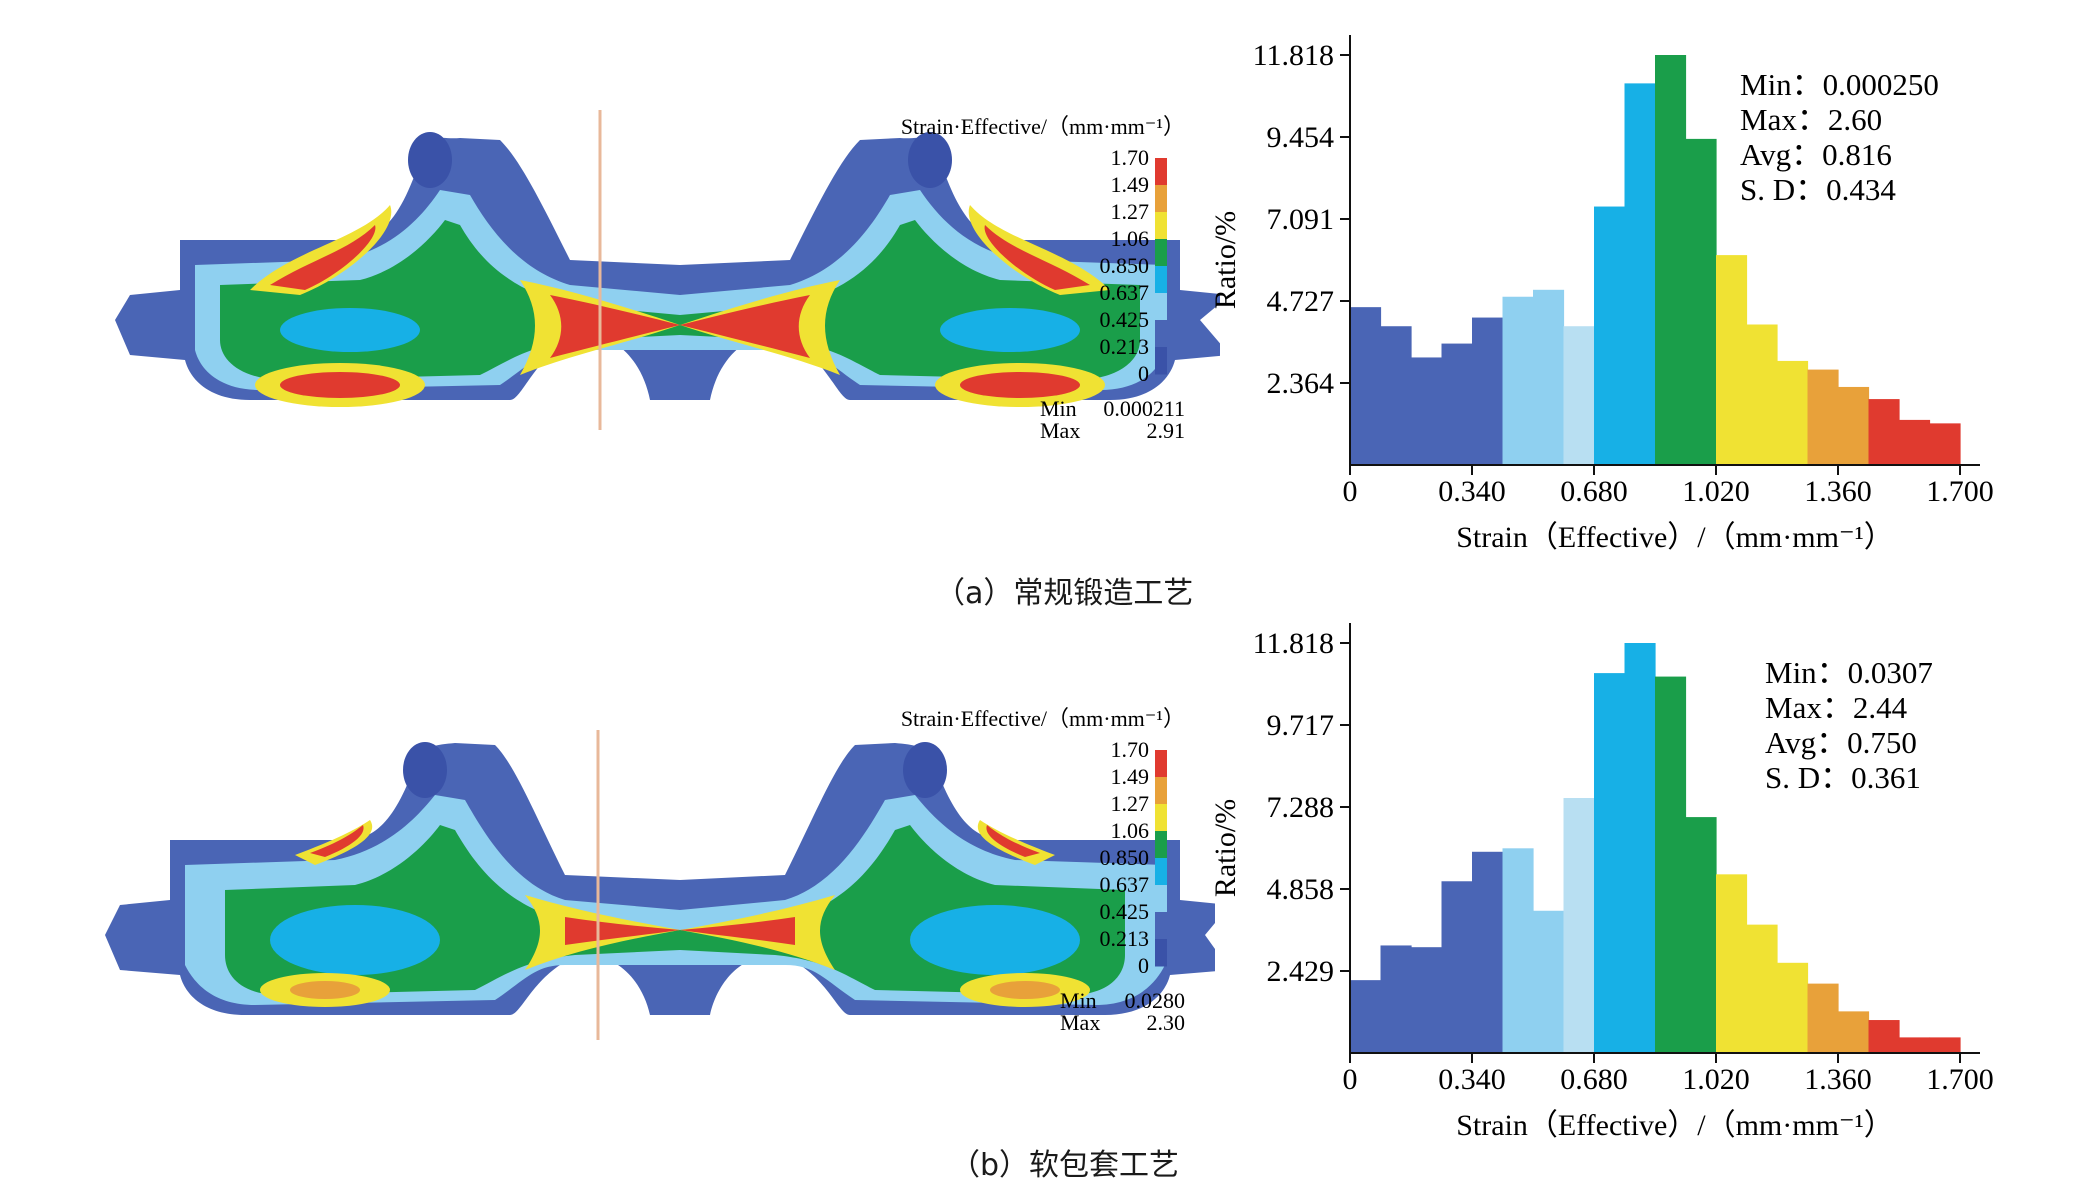  I want to click on forging-shape-b, so click(667, 878).